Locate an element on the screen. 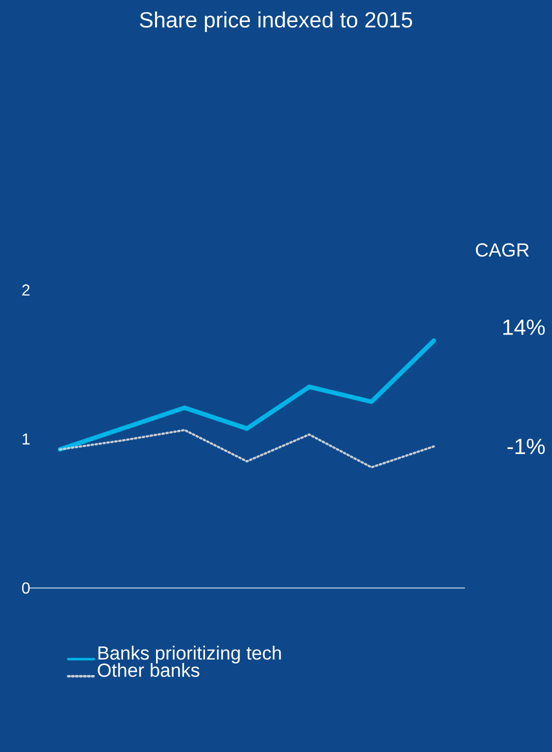 Image resolution: width=552 pixels, height=752 pixels. text: -1% is located at coordinates (526, 446).